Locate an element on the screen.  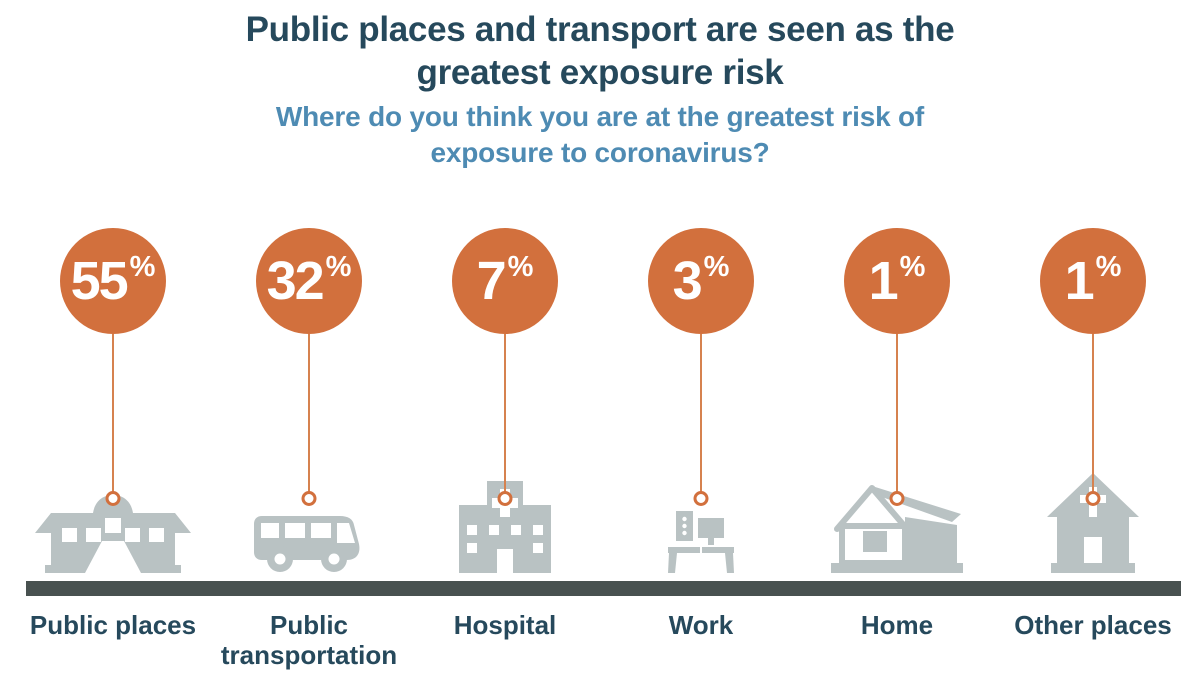
percent-value: 32 is located at coordinates (295, 280).